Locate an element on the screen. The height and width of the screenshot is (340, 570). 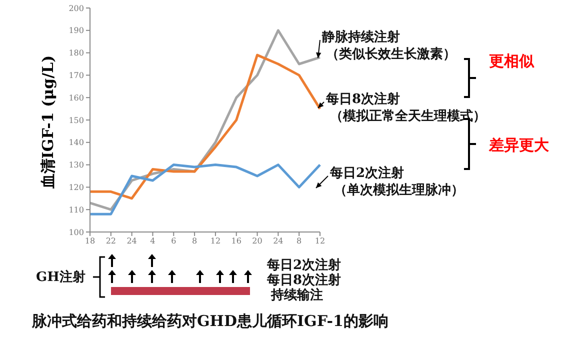
text: 每日8次注射 is located at coordinates (304, 280).